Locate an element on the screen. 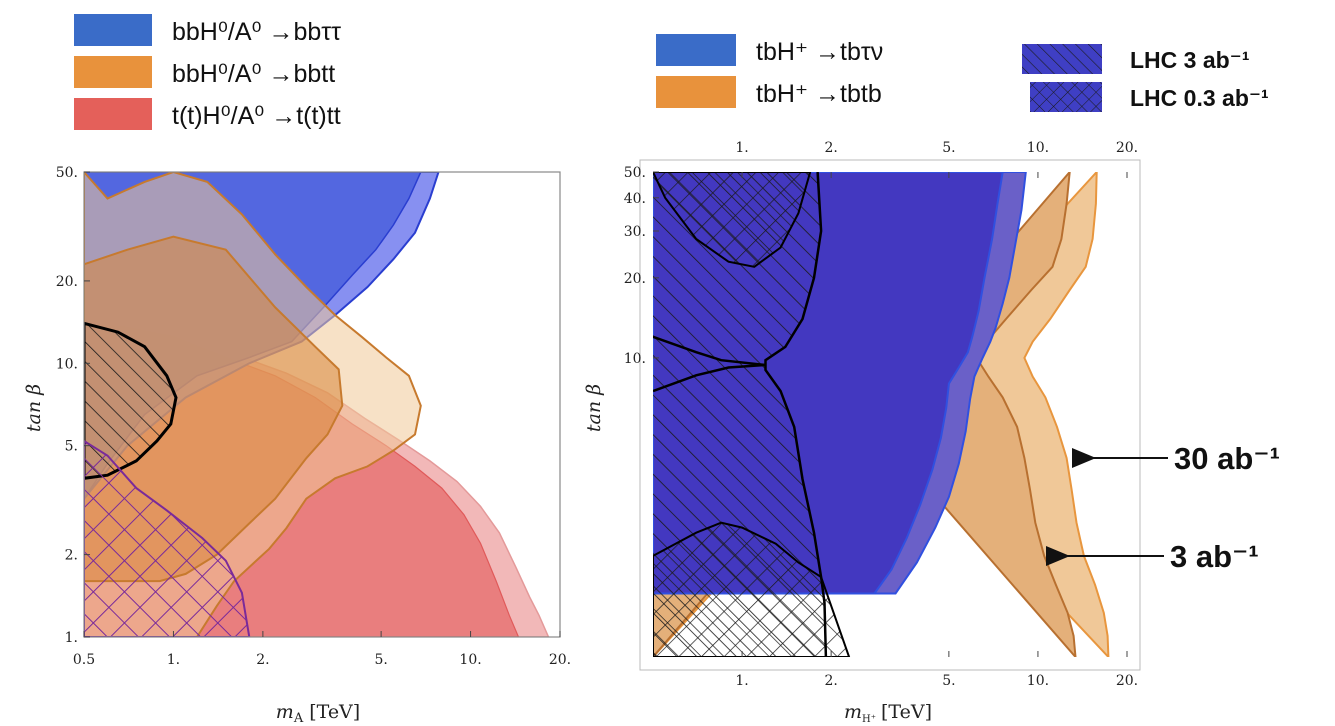  legend-label: LHC 0.3 ab⁻¹ is located at coordinates (1199, 98).